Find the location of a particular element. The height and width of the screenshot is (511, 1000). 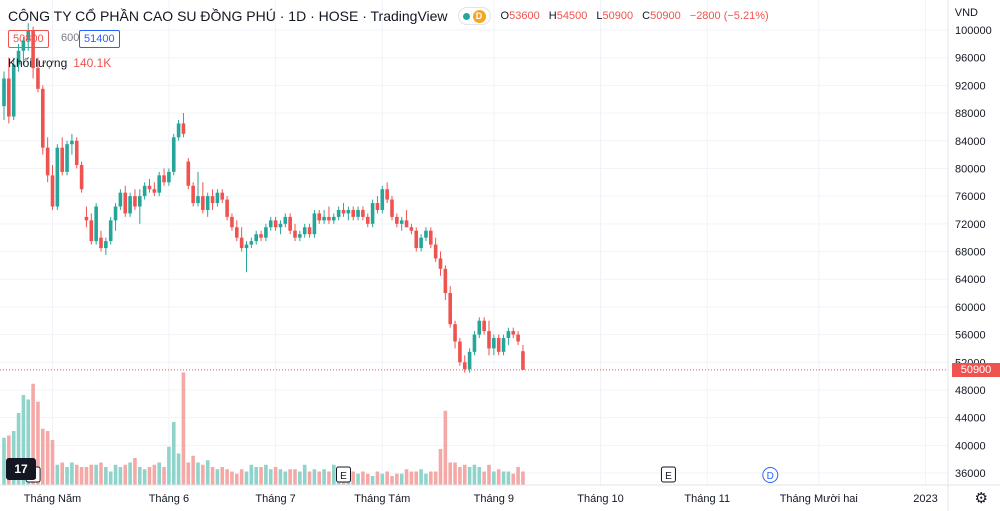

tradingview-logo: 17 is located at coordinates (21, 469).